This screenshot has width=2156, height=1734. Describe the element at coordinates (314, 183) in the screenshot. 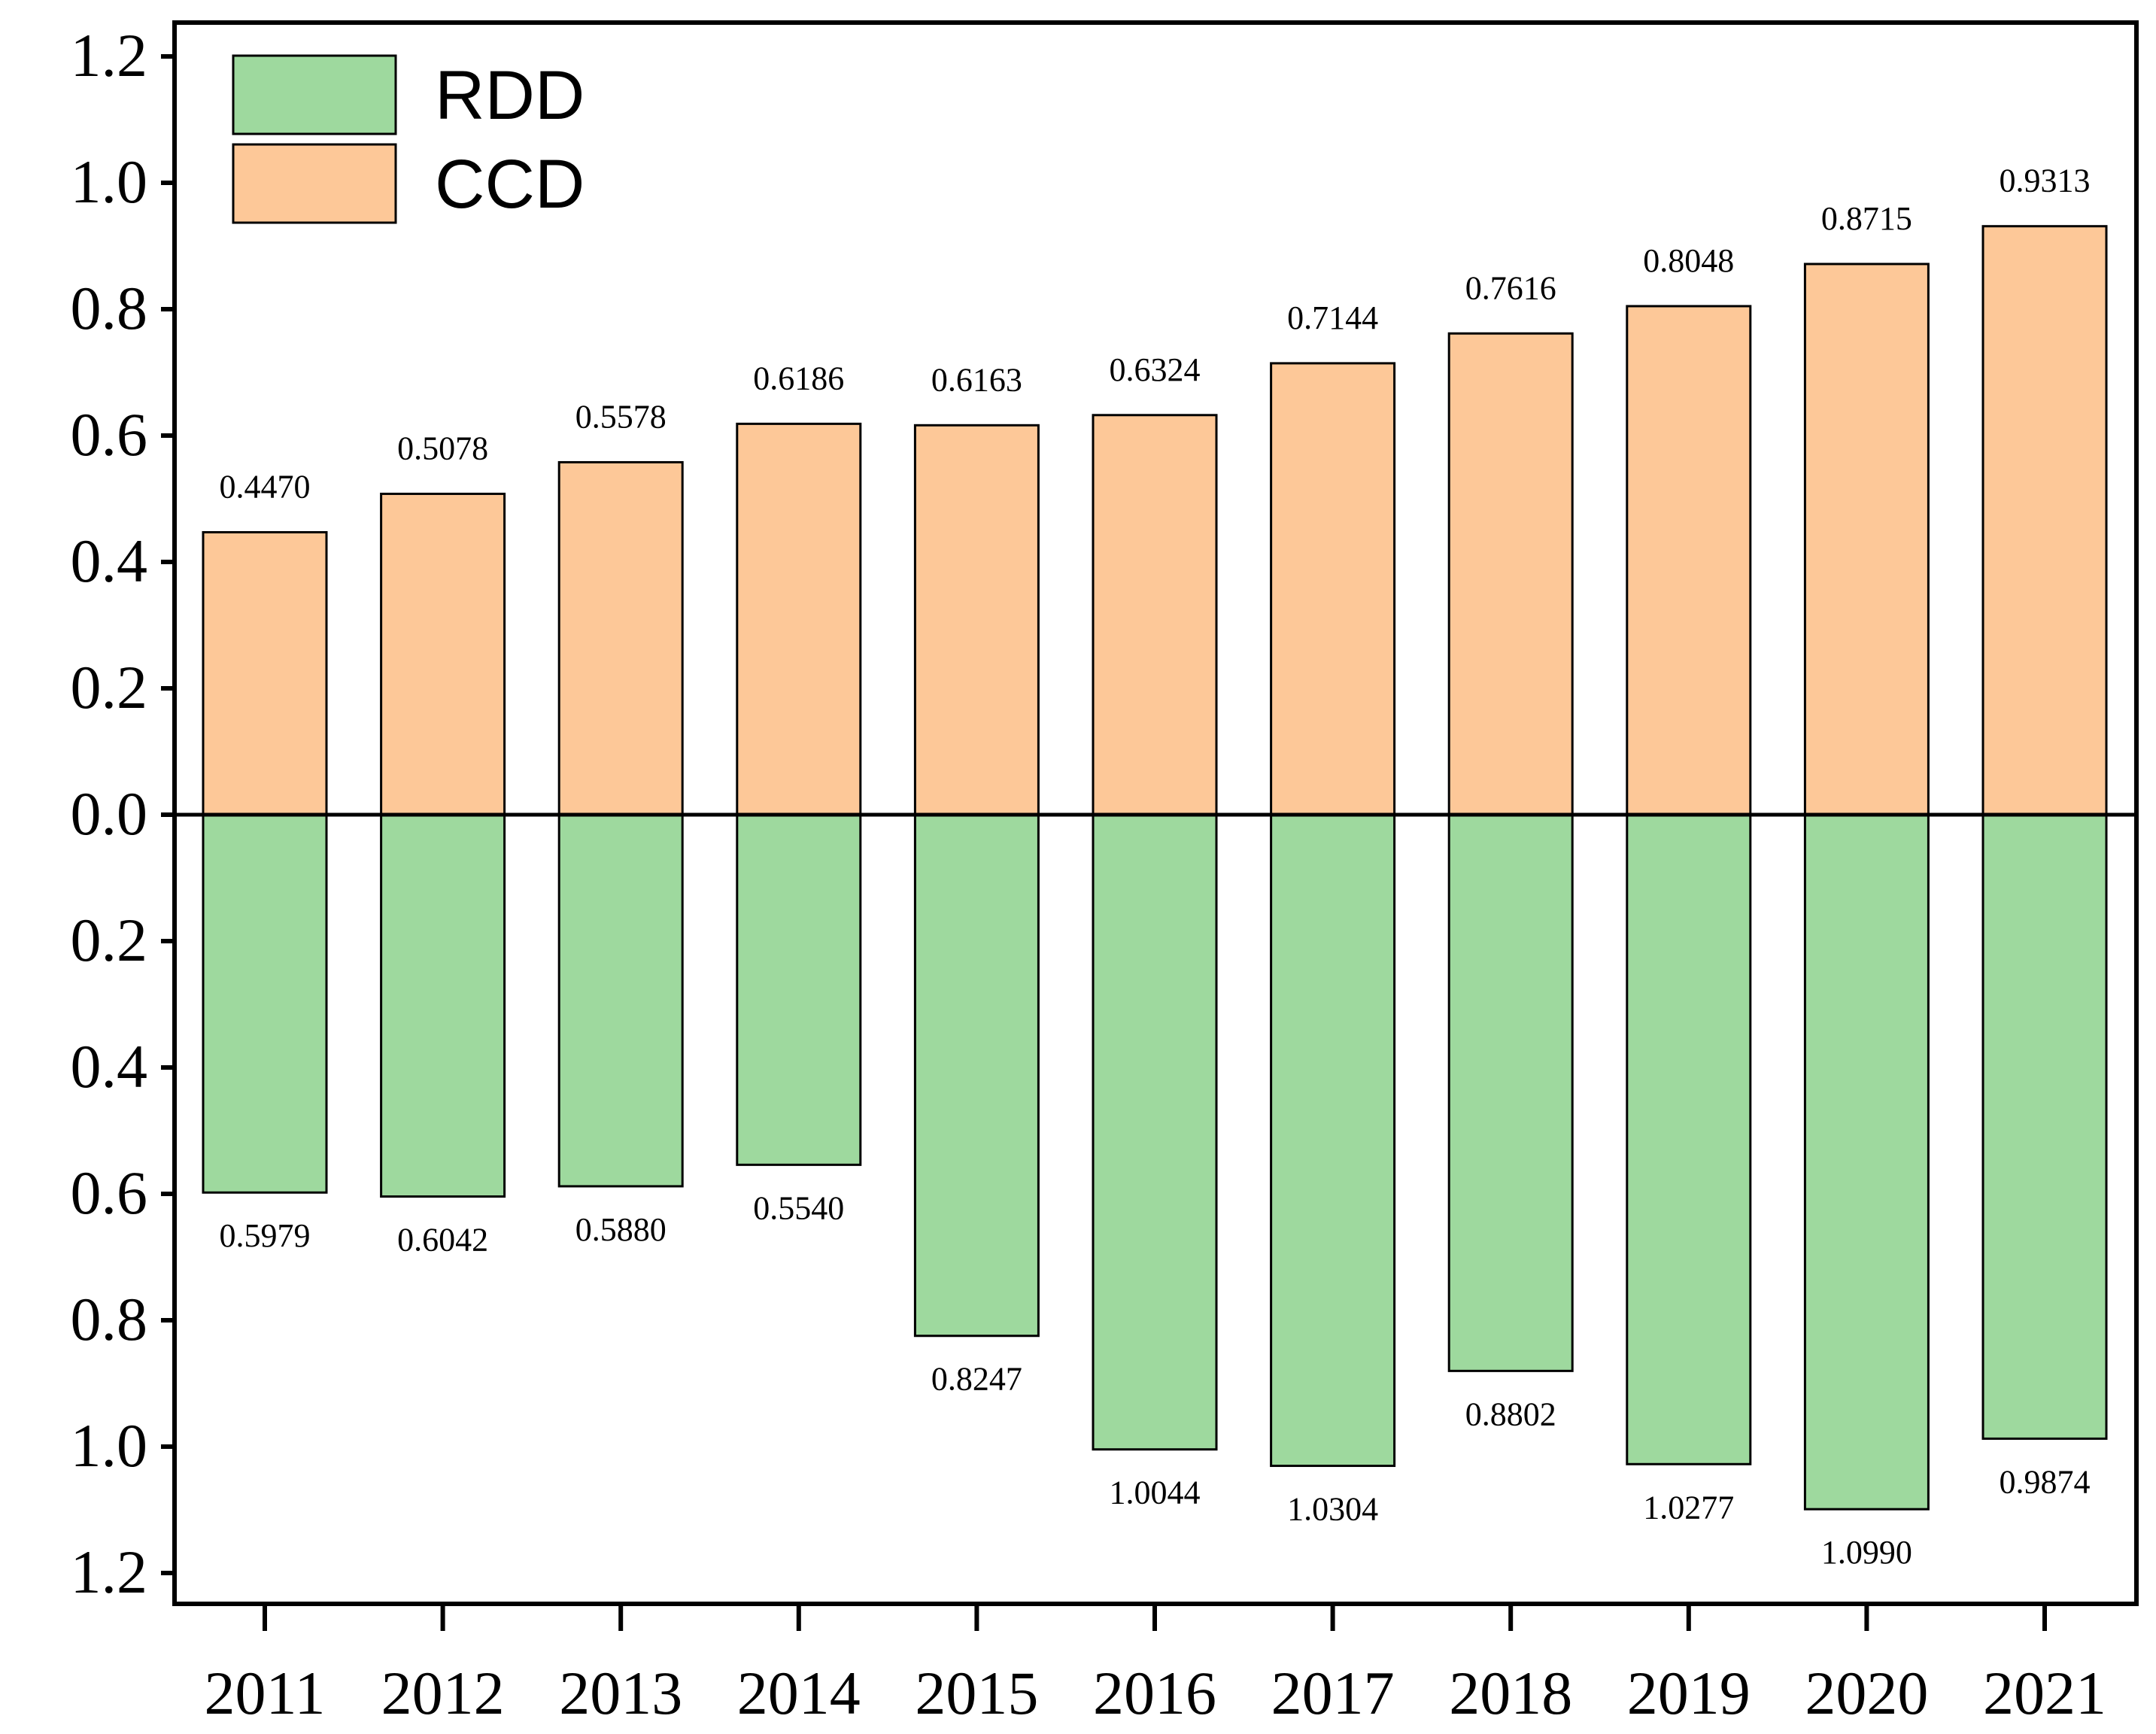

I see `legend-swatch-ccd` at that location.